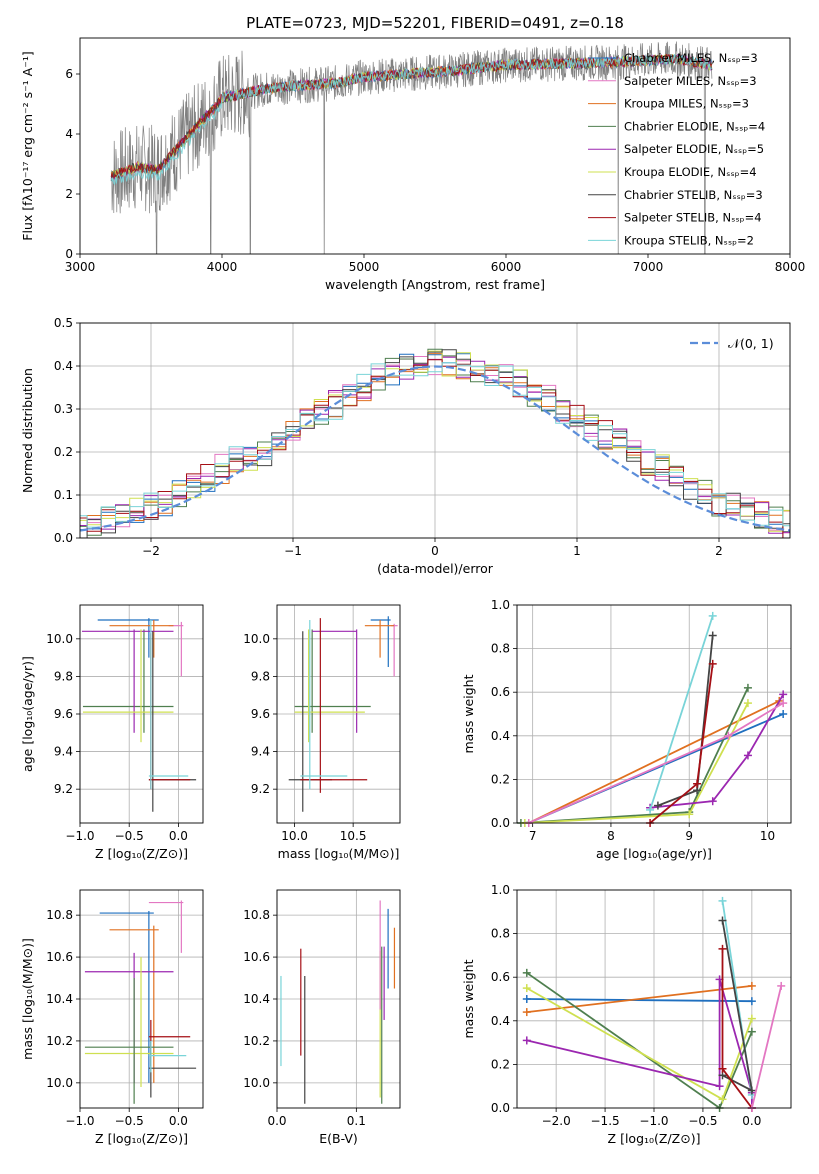 The image size is (819, 1174). What do you see at coordinates (435, 284) in the screenshot?
I see `x-axis-label: wavelength [Angstrom, rest frame]` at bounding box center [435, 284].